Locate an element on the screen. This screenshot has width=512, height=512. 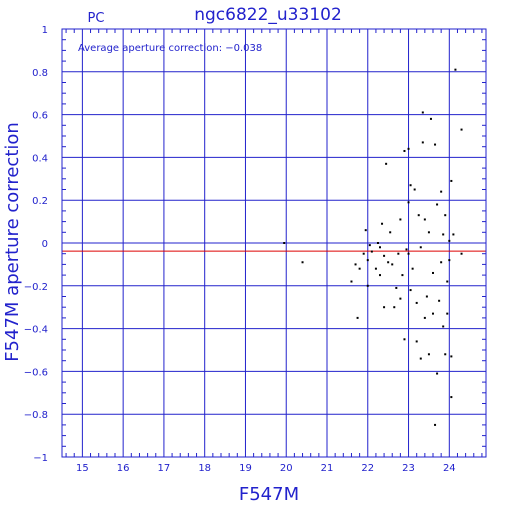
x-tick-label: 19 is located at coordinates (245, 468).